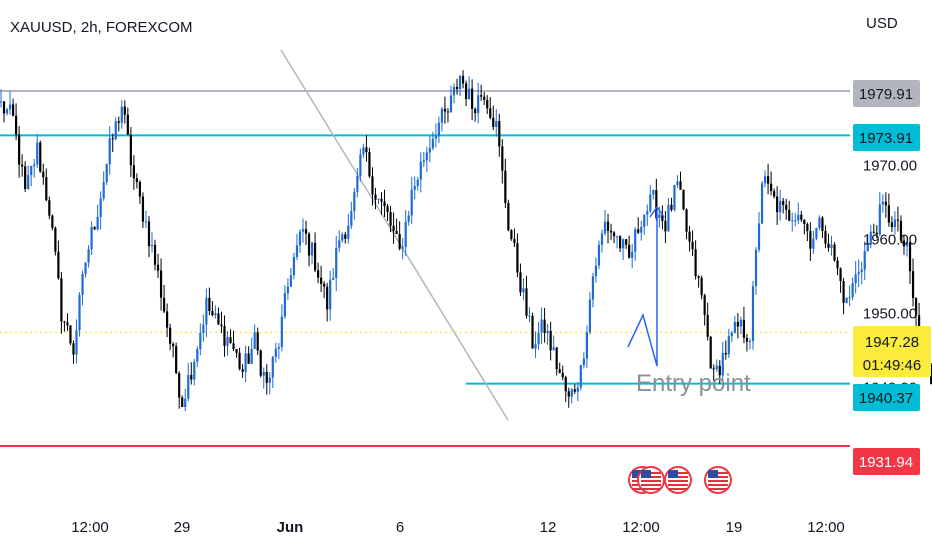 Image resolution: width=932 pixels, height=555 pixels. I want to click on red-level-label: 1931.94, so click(886, 462).